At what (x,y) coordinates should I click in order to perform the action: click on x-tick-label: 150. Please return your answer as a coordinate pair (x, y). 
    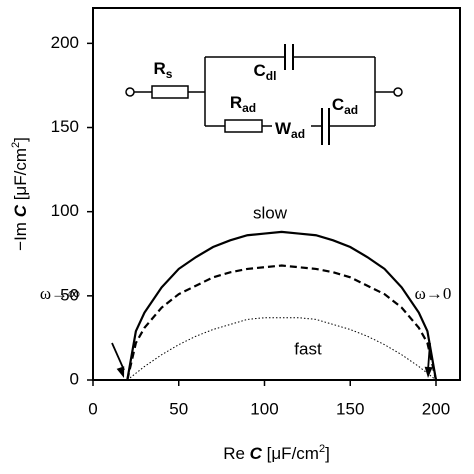
    Looking at the image, I should click on (350, 408).